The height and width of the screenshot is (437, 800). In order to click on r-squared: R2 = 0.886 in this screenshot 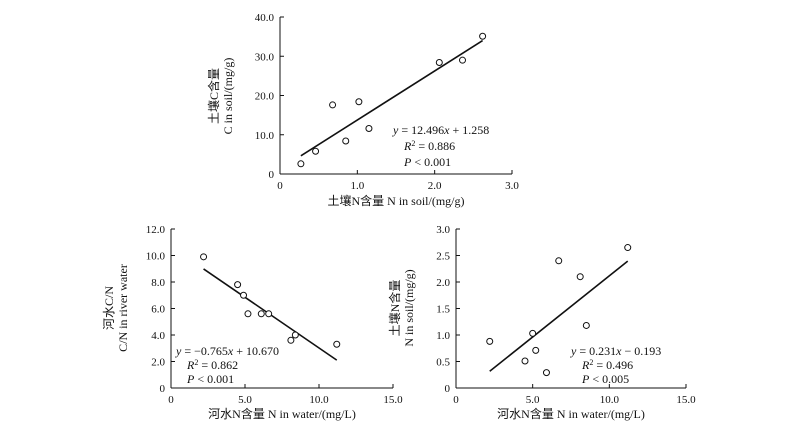, I will do `click(429, 146)`.